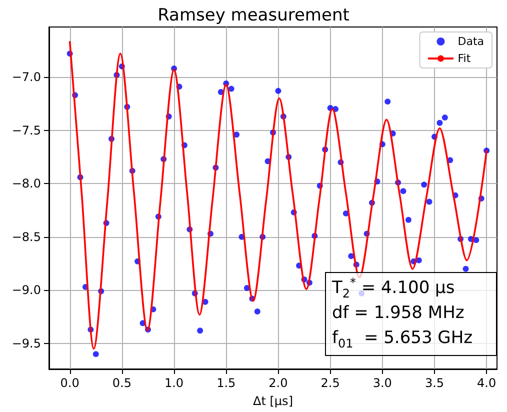  I want to click on annotation: df = 1.958 MHz, so click(399, 313).